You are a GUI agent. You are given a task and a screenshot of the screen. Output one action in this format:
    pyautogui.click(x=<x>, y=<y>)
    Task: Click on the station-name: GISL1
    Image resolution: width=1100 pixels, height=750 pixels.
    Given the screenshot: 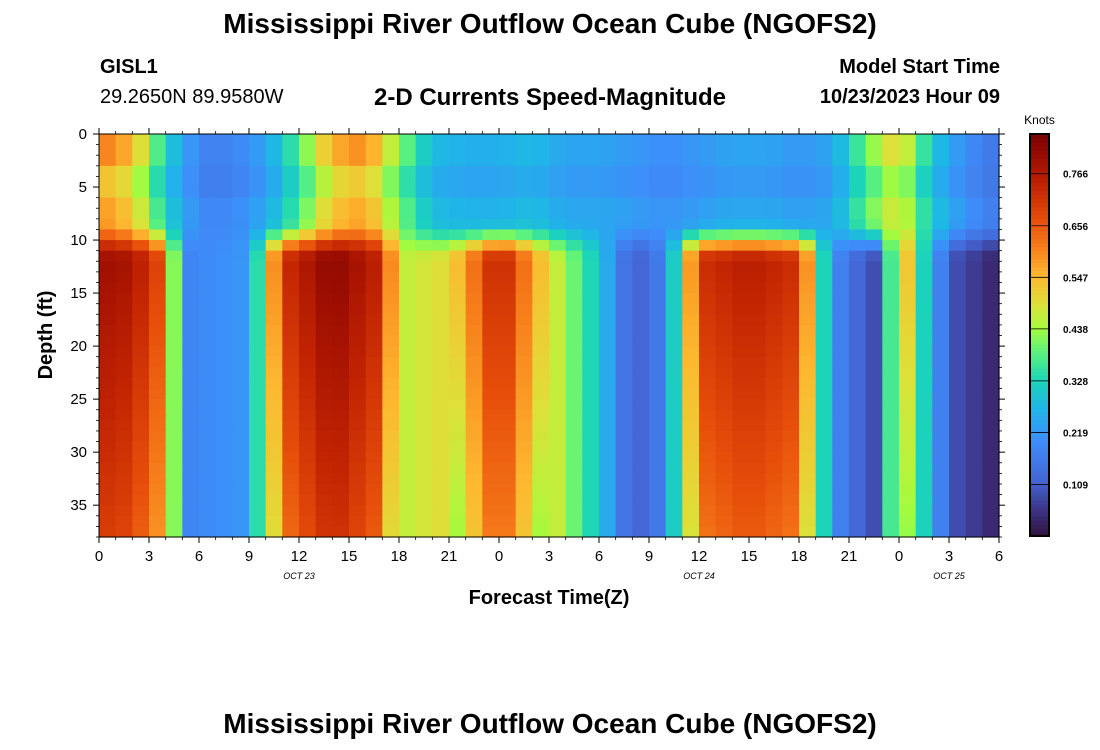 What is the action you would take?
    pyautogui.click(x=129, y=67)
    